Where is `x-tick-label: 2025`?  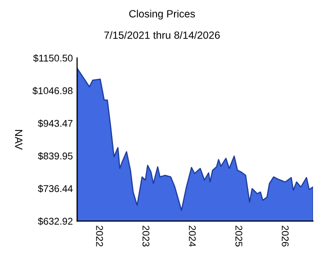
x-tick-label: 2025 is located at coordinates (238, 236).